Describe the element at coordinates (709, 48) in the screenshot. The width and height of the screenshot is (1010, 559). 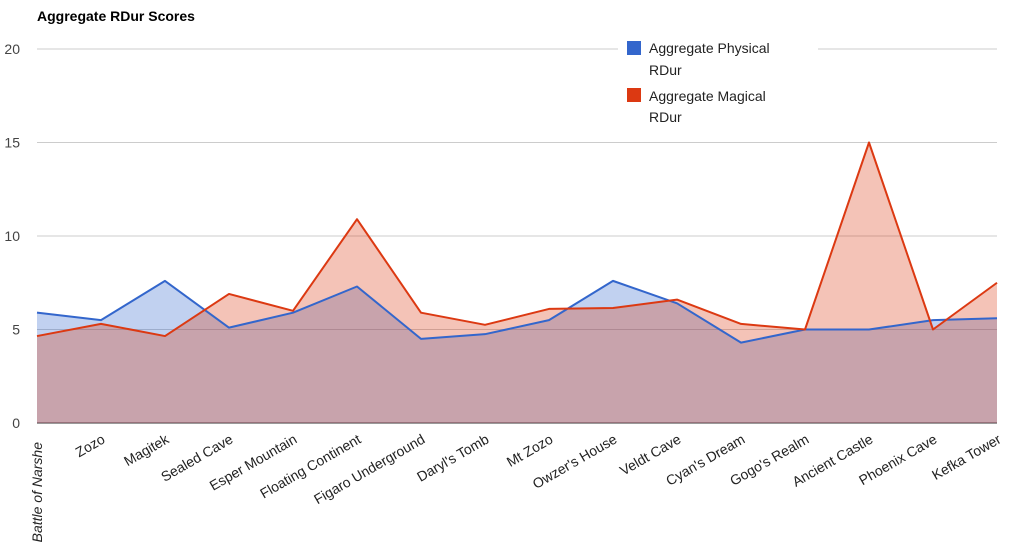
I see `legend-label-physical-line1: Aggregate Physical` at that location.